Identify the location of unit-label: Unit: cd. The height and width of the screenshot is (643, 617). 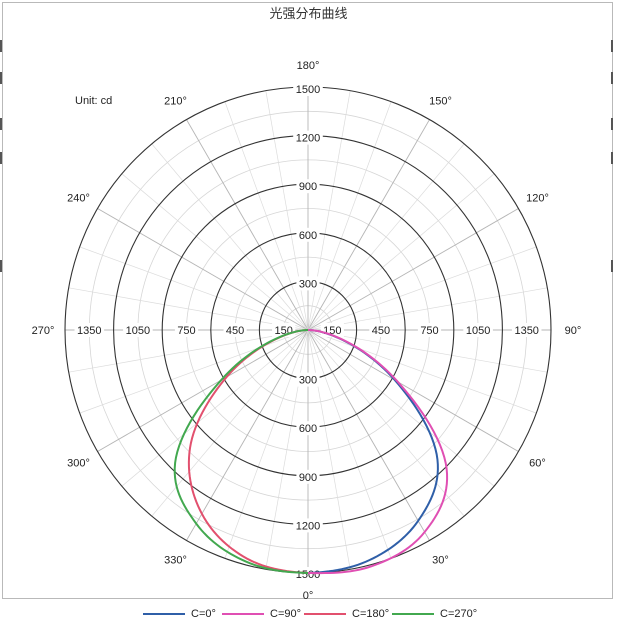
(94, 101).